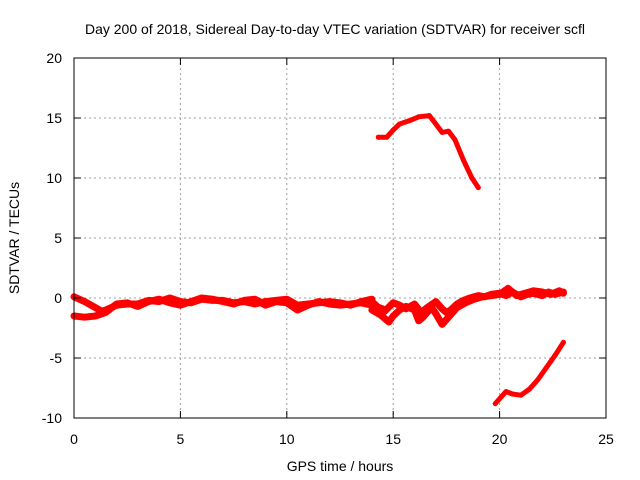  Describe the element at coordinates (56, 358) in the screenshot. I see `y-tick-label: -5` at that location.